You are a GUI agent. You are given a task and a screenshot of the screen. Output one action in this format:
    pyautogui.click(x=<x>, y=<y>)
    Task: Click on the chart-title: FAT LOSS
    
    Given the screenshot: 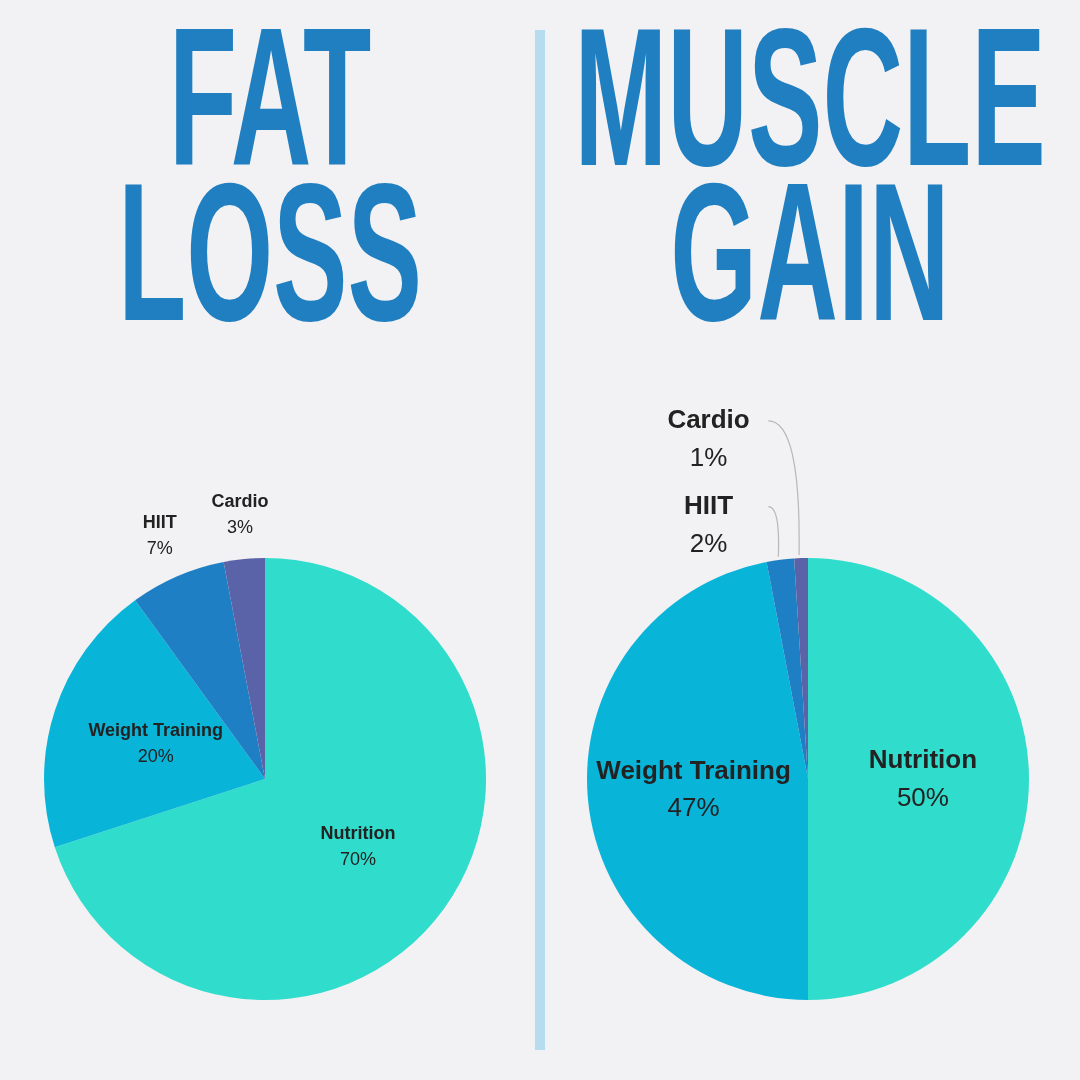 What is the action you would take?
    pyautogui.click(x=270, y=181)
    